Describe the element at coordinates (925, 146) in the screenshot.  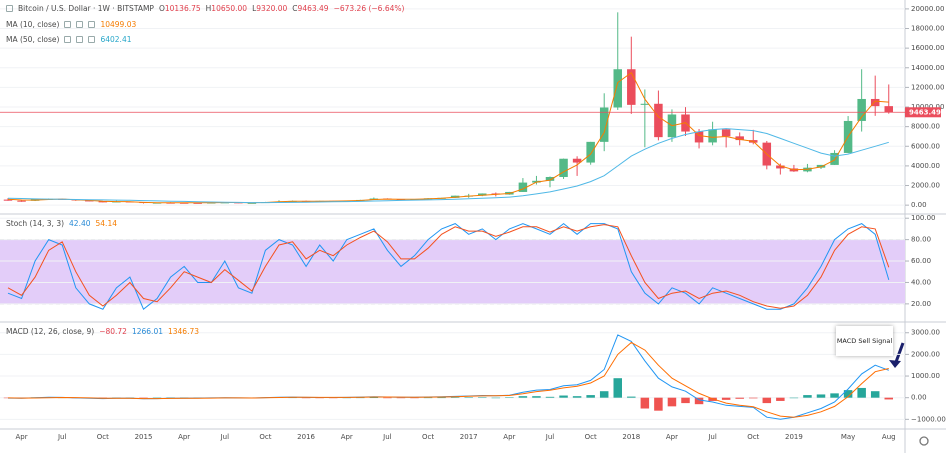
I see `y-tick-label: 6000.00` at that location.